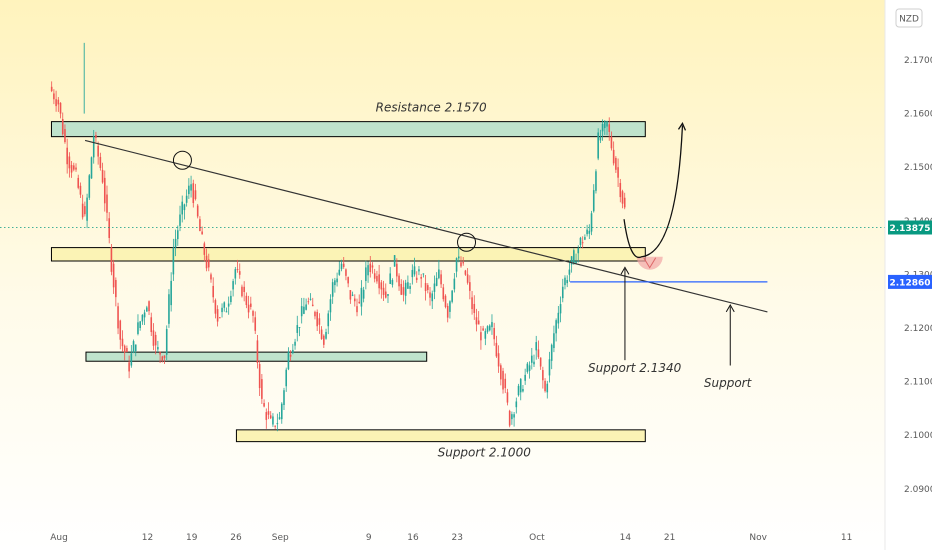 The width and height of the screenshot is (932, 550). What do you see at coordinates (669, 538) in the screenshot?
I see `x-tick-label: 21` at bounding box center [669, 538].